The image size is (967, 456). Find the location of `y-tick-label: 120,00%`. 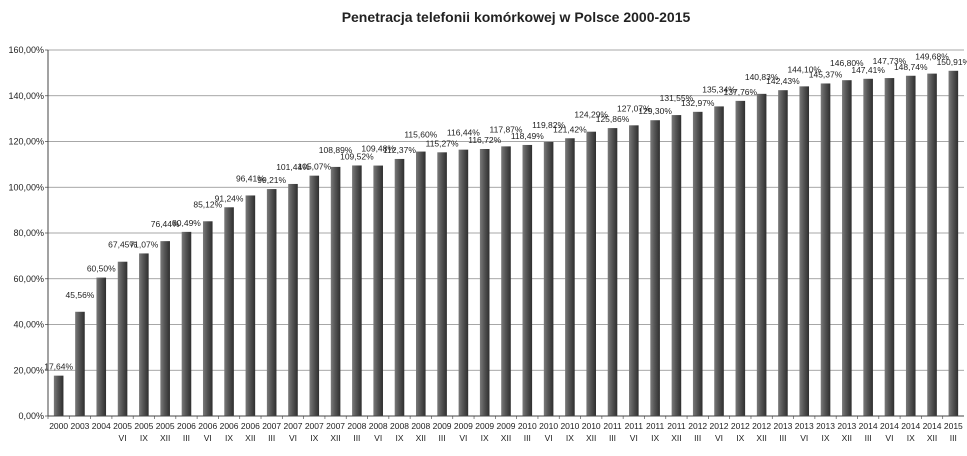

y-tick-label: 120,00% is located at coordinates (26, 142).